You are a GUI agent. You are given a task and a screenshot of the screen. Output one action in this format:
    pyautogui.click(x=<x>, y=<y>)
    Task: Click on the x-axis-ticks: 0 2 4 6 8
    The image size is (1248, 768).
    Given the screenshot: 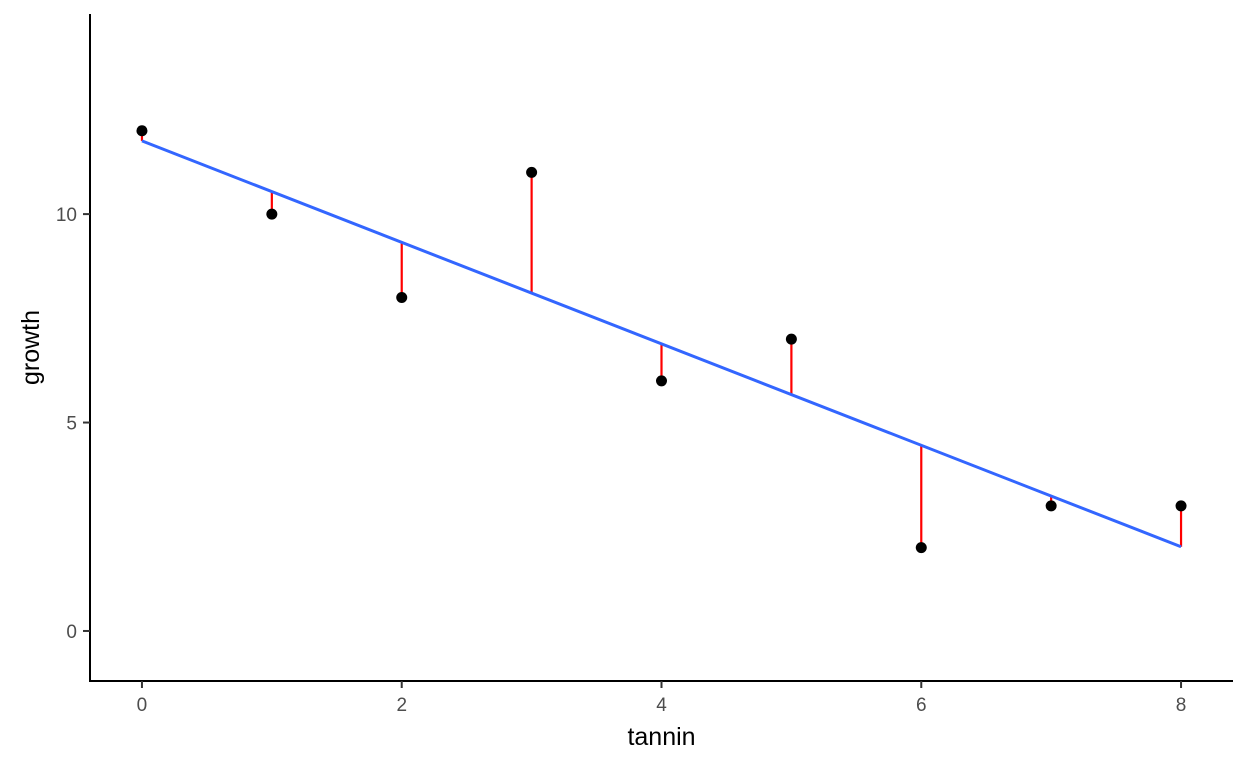 What is the action you would take?
    pyautogui.click(x=662, y=698)
    